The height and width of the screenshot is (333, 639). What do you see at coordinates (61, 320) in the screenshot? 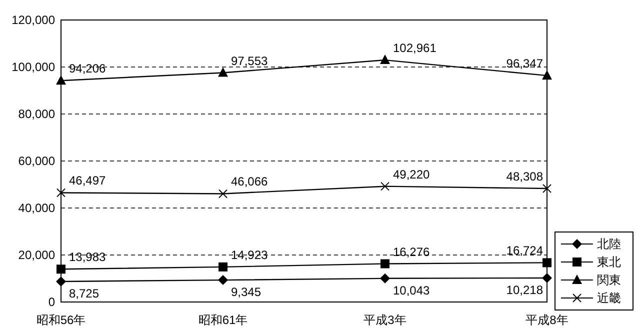
I see `x-tick-label: 昭和56年` at bounding box center [61, 320].